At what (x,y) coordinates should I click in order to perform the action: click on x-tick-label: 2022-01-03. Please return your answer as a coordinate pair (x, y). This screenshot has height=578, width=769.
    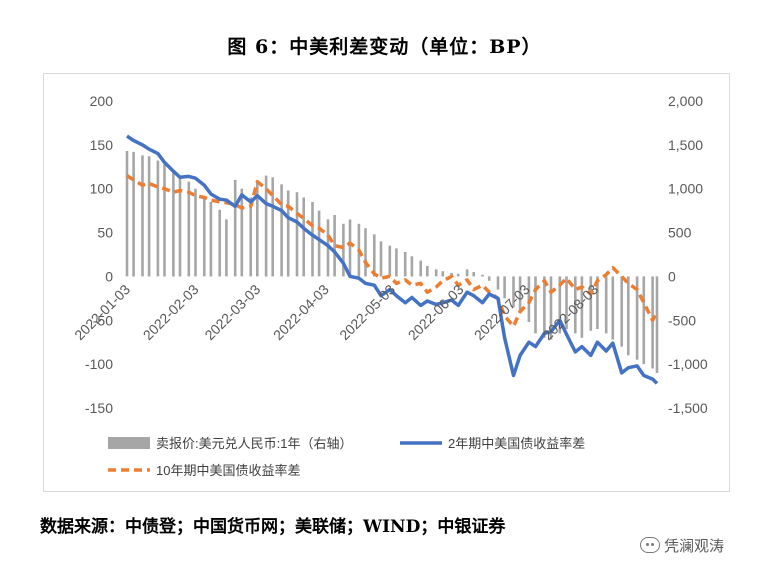
    Looking at the image, I should click on (102, 312).